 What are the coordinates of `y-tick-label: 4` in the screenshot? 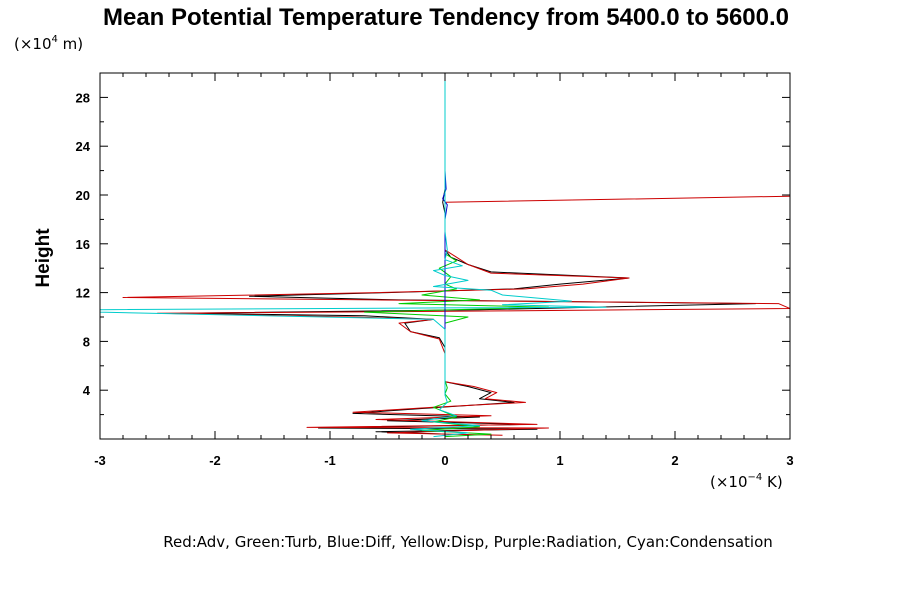 It's located at (87, 390).